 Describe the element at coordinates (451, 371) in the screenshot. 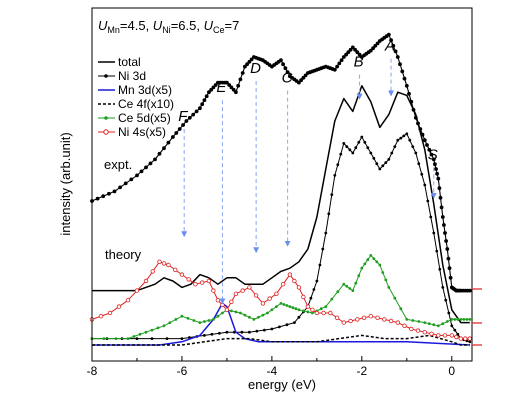

I see `x-tick-label: 0` at that location.